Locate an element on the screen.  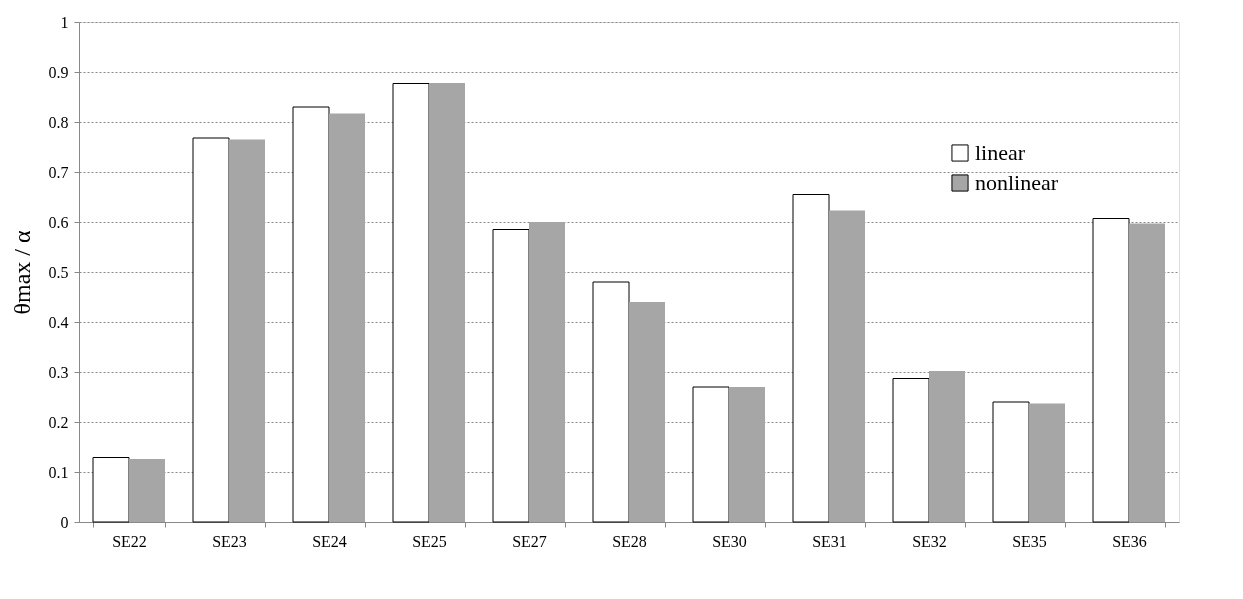
x-tick-label: SE30 is located at coordinates (729, 541).